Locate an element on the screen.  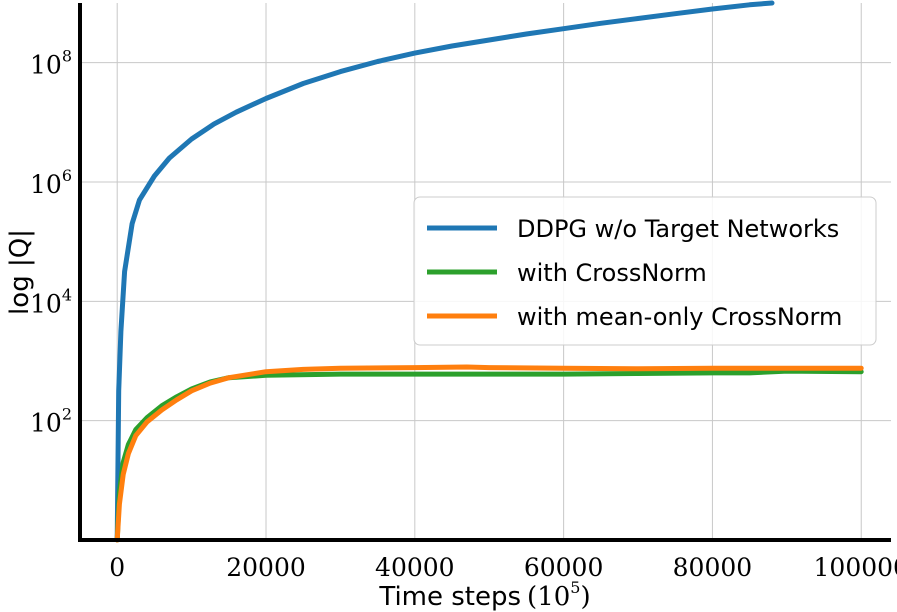
legend-label: DDPG w/o Target Networks is located at coordinates (678, 229).